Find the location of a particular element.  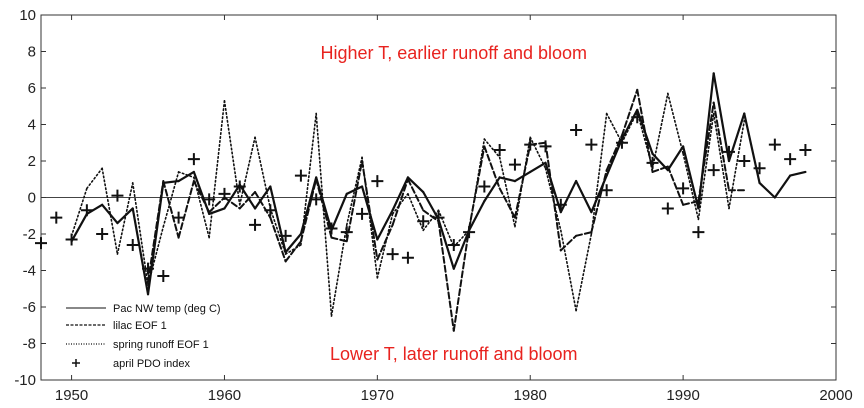

x-tick-label: 1950 is located at coordinates (71, 395).